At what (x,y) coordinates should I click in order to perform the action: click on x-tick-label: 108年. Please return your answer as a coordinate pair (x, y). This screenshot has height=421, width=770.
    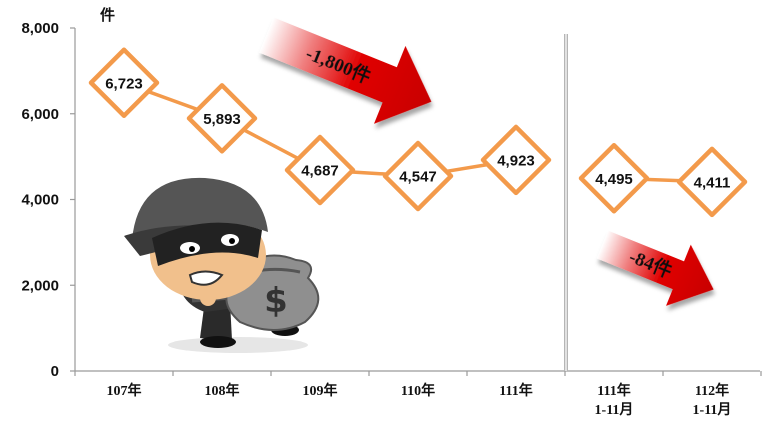
    Looking at the image, I should click on (222, 390).